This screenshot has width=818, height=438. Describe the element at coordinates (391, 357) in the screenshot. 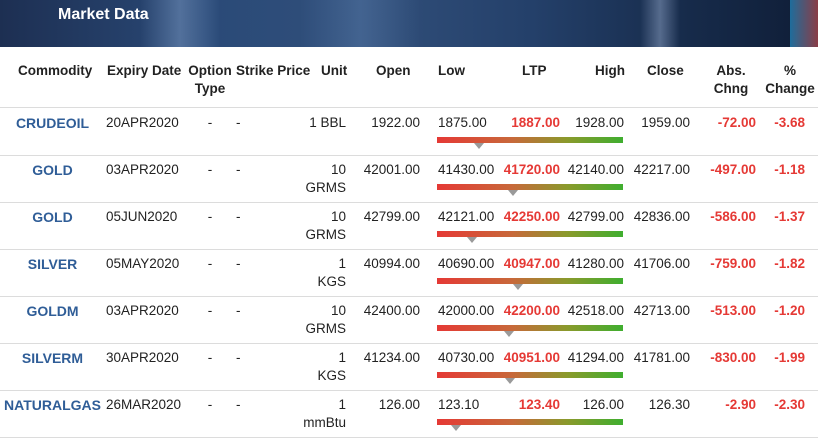

I see `open-price: 41234.00` at that location.